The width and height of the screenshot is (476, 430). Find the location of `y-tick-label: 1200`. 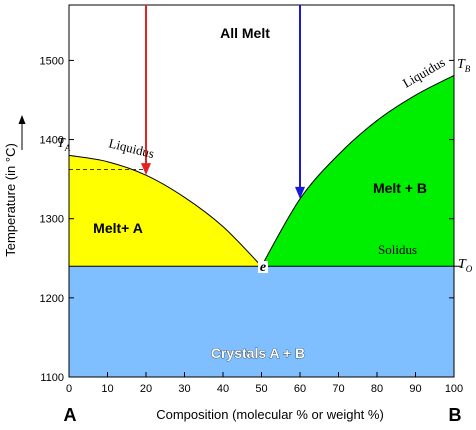

y-tick-label: 1200 is located at coordinates (52, 299).